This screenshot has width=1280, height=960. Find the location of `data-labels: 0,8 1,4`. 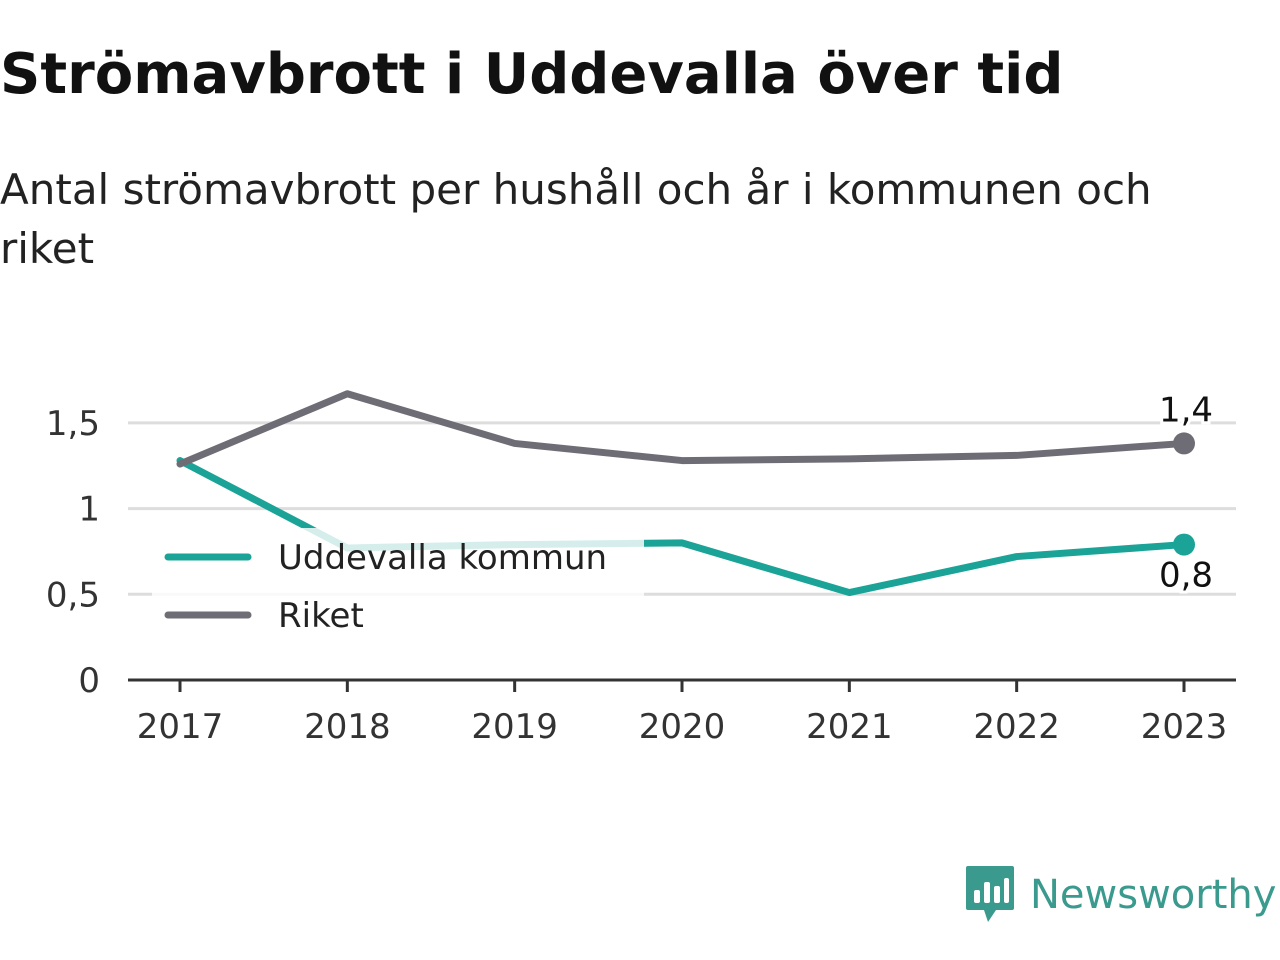

data-labels: 0,8 1,4 is located at coordinates (1186, 492).